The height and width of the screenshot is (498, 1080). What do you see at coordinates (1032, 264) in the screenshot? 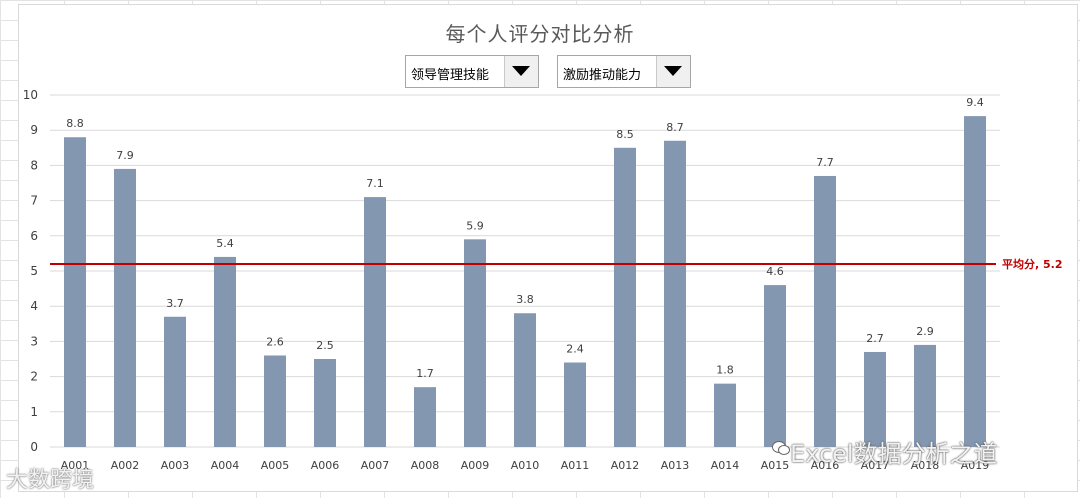
I see `average-label: 平均分, 5.2` at bounding box center [1032, 264].